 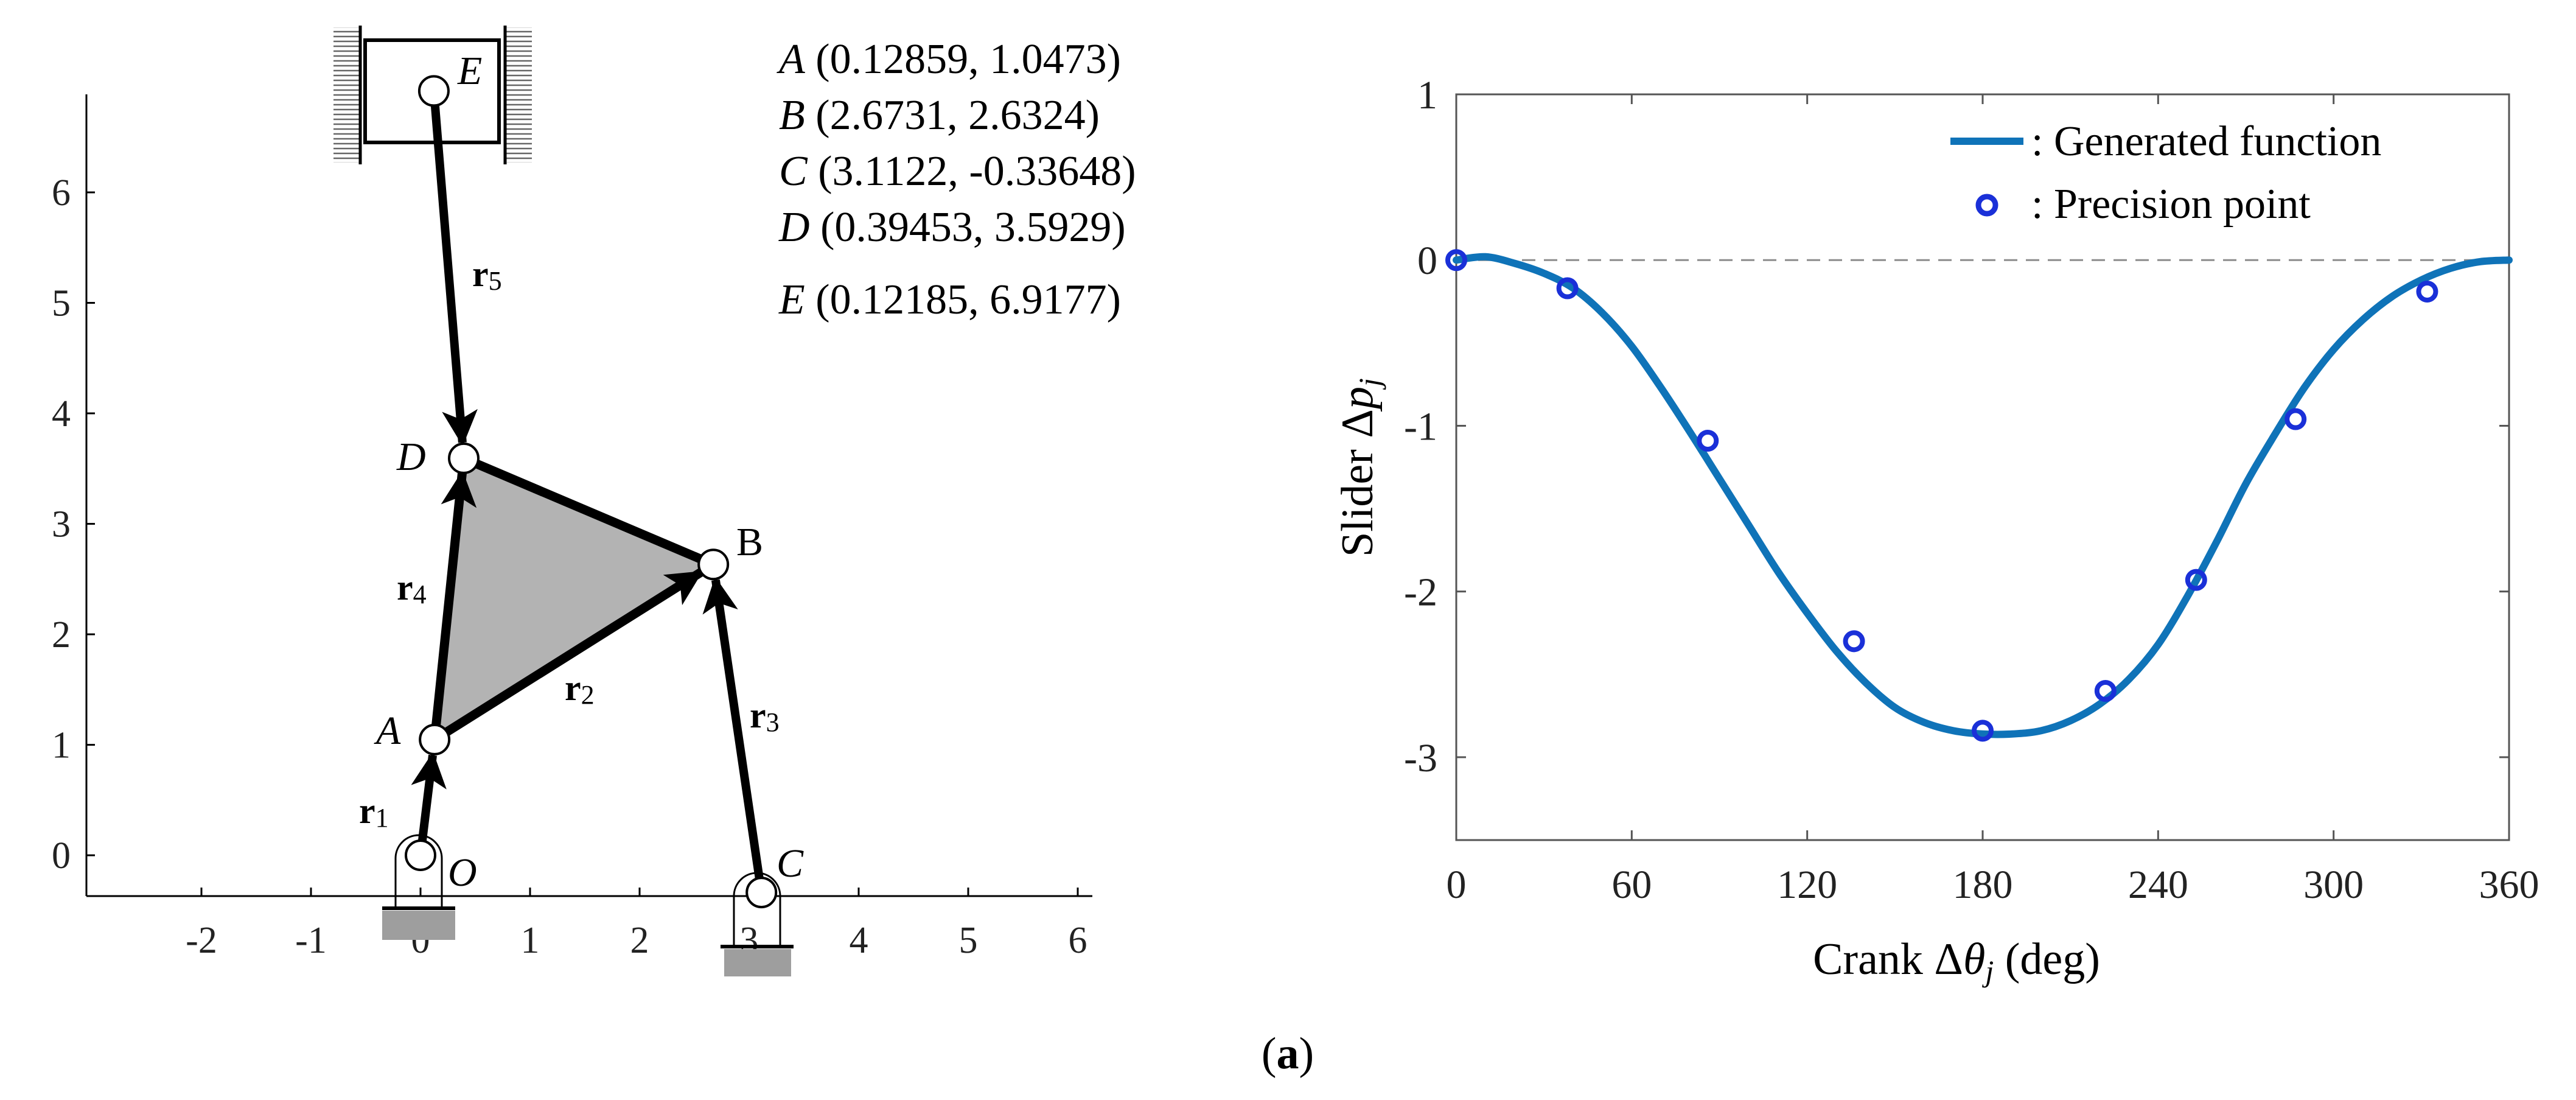 I want to click on coord-b: B (2.6731, 2.6324), so click(x=939, y=116).